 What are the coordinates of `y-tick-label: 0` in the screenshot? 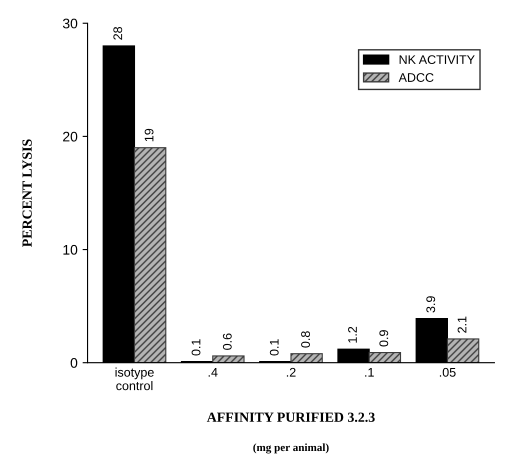 It's located at (74, 363).